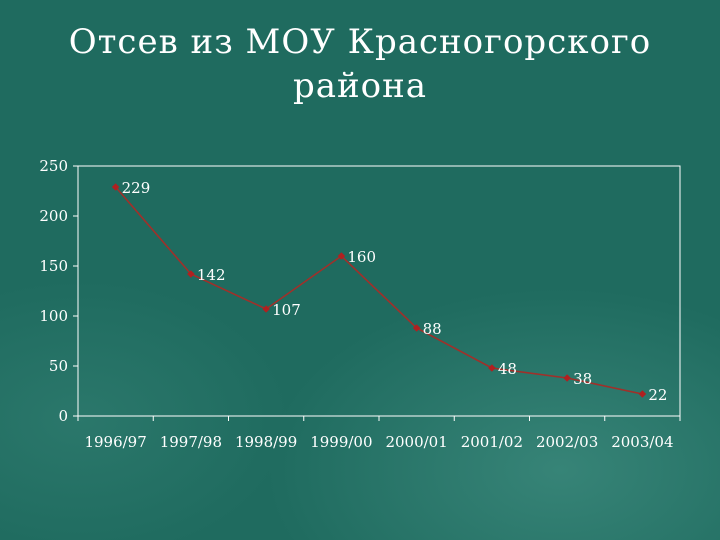  What do you see at coordinates (63, 416) in the screenshot?
I see `y-tick-label: 0` at bounding box center [63, 416].